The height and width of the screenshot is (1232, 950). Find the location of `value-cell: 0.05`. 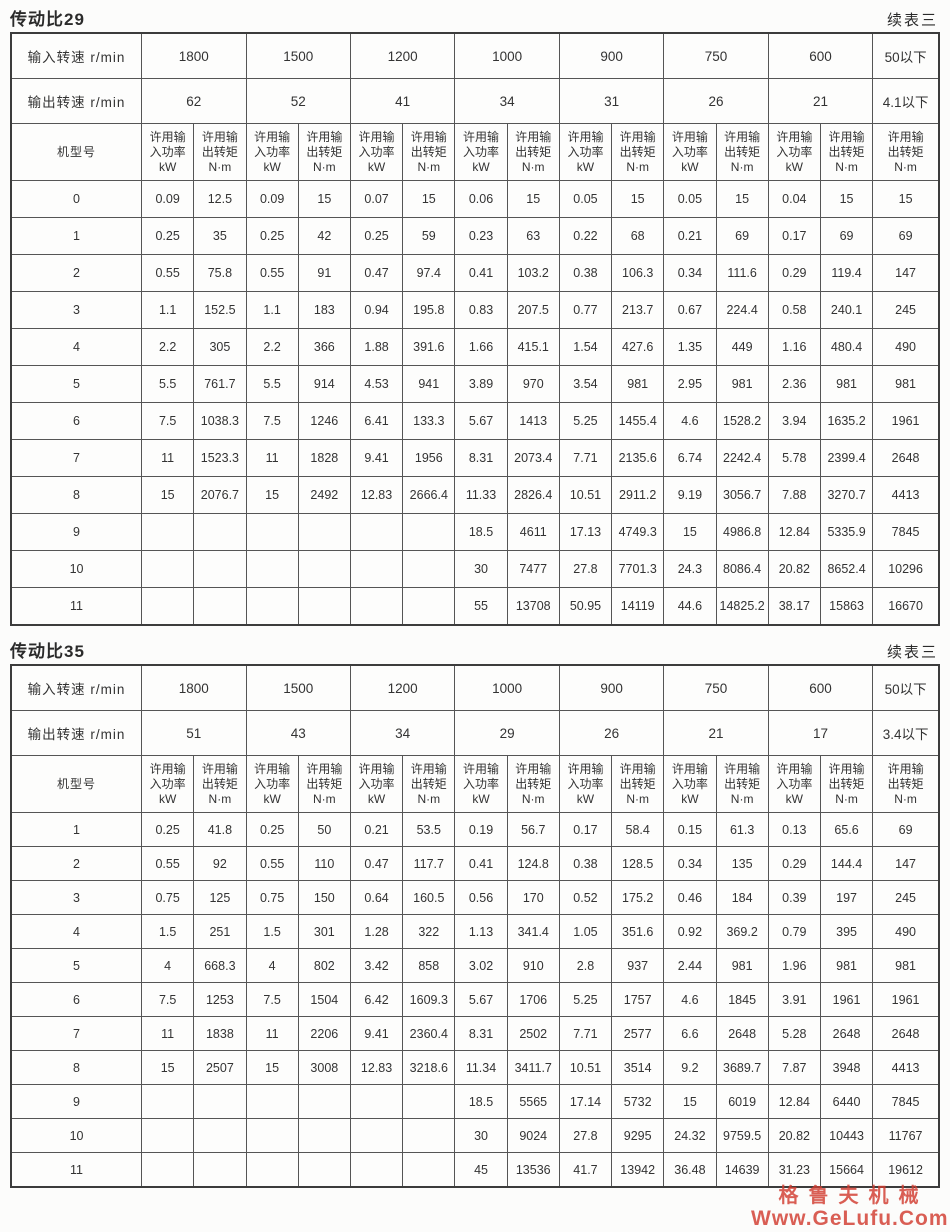

value-cell: 0.05 is located at coordinates (585, 199).